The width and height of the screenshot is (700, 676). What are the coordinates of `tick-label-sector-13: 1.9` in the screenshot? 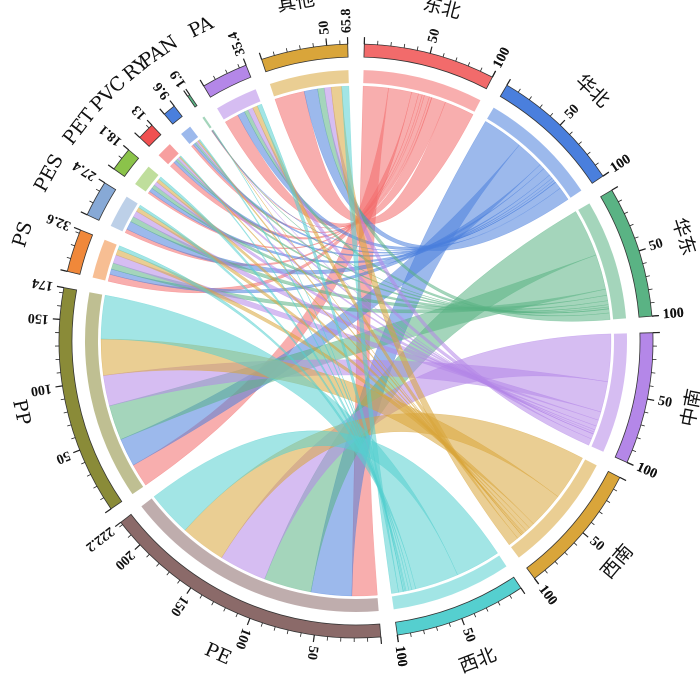 It's located at (178, 78).